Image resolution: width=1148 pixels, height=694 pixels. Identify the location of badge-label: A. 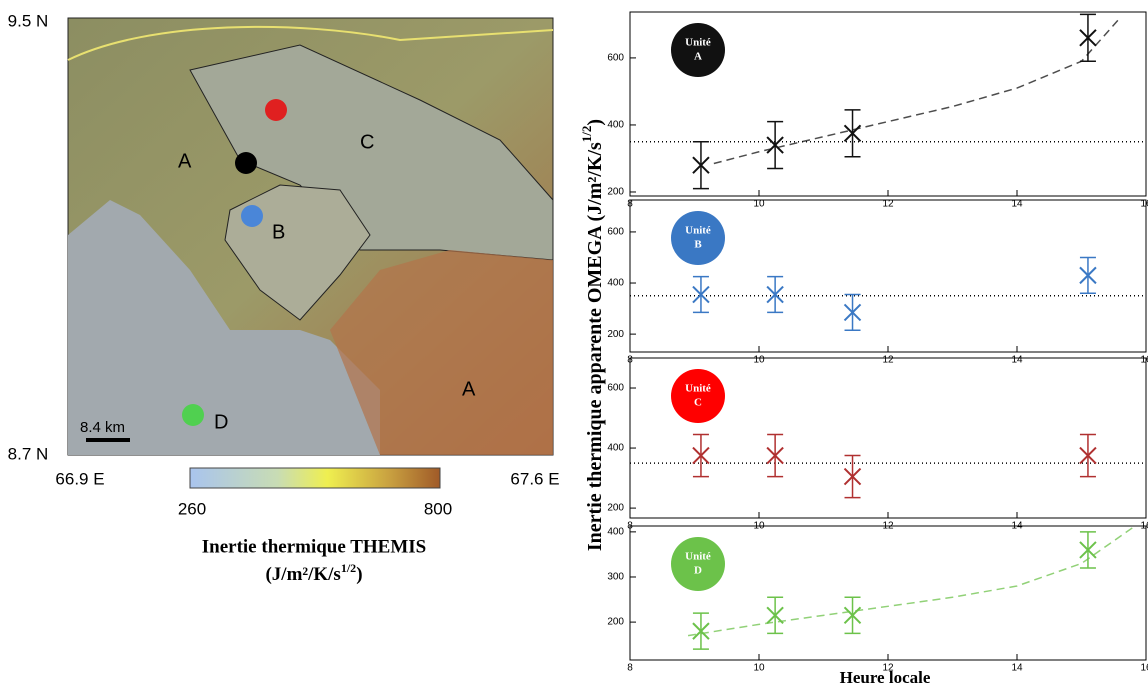
(698, 57).